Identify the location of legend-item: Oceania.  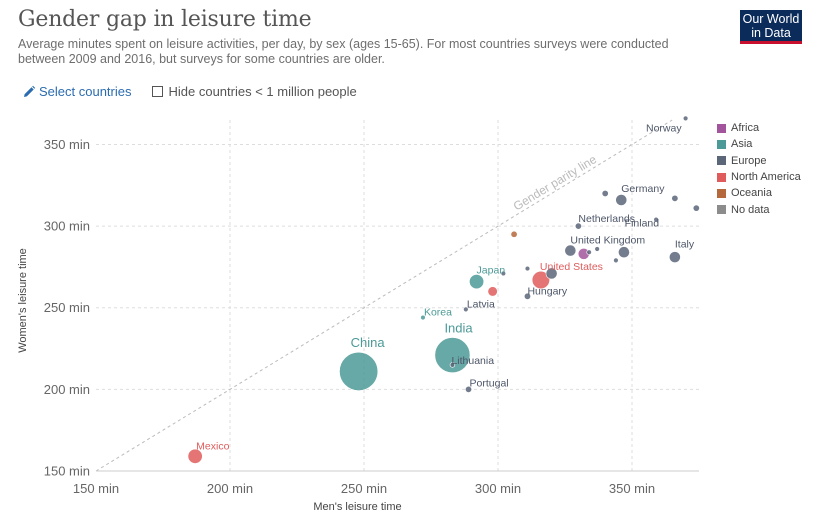
(759, 193).